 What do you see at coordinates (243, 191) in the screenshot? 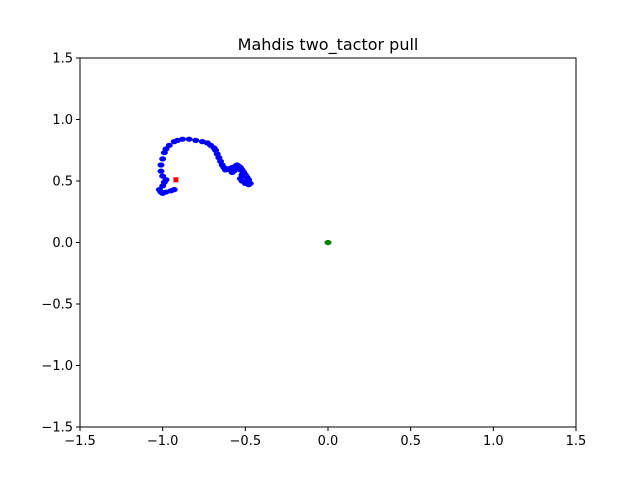
I see `data-marks` at bounding box center [243, 191].